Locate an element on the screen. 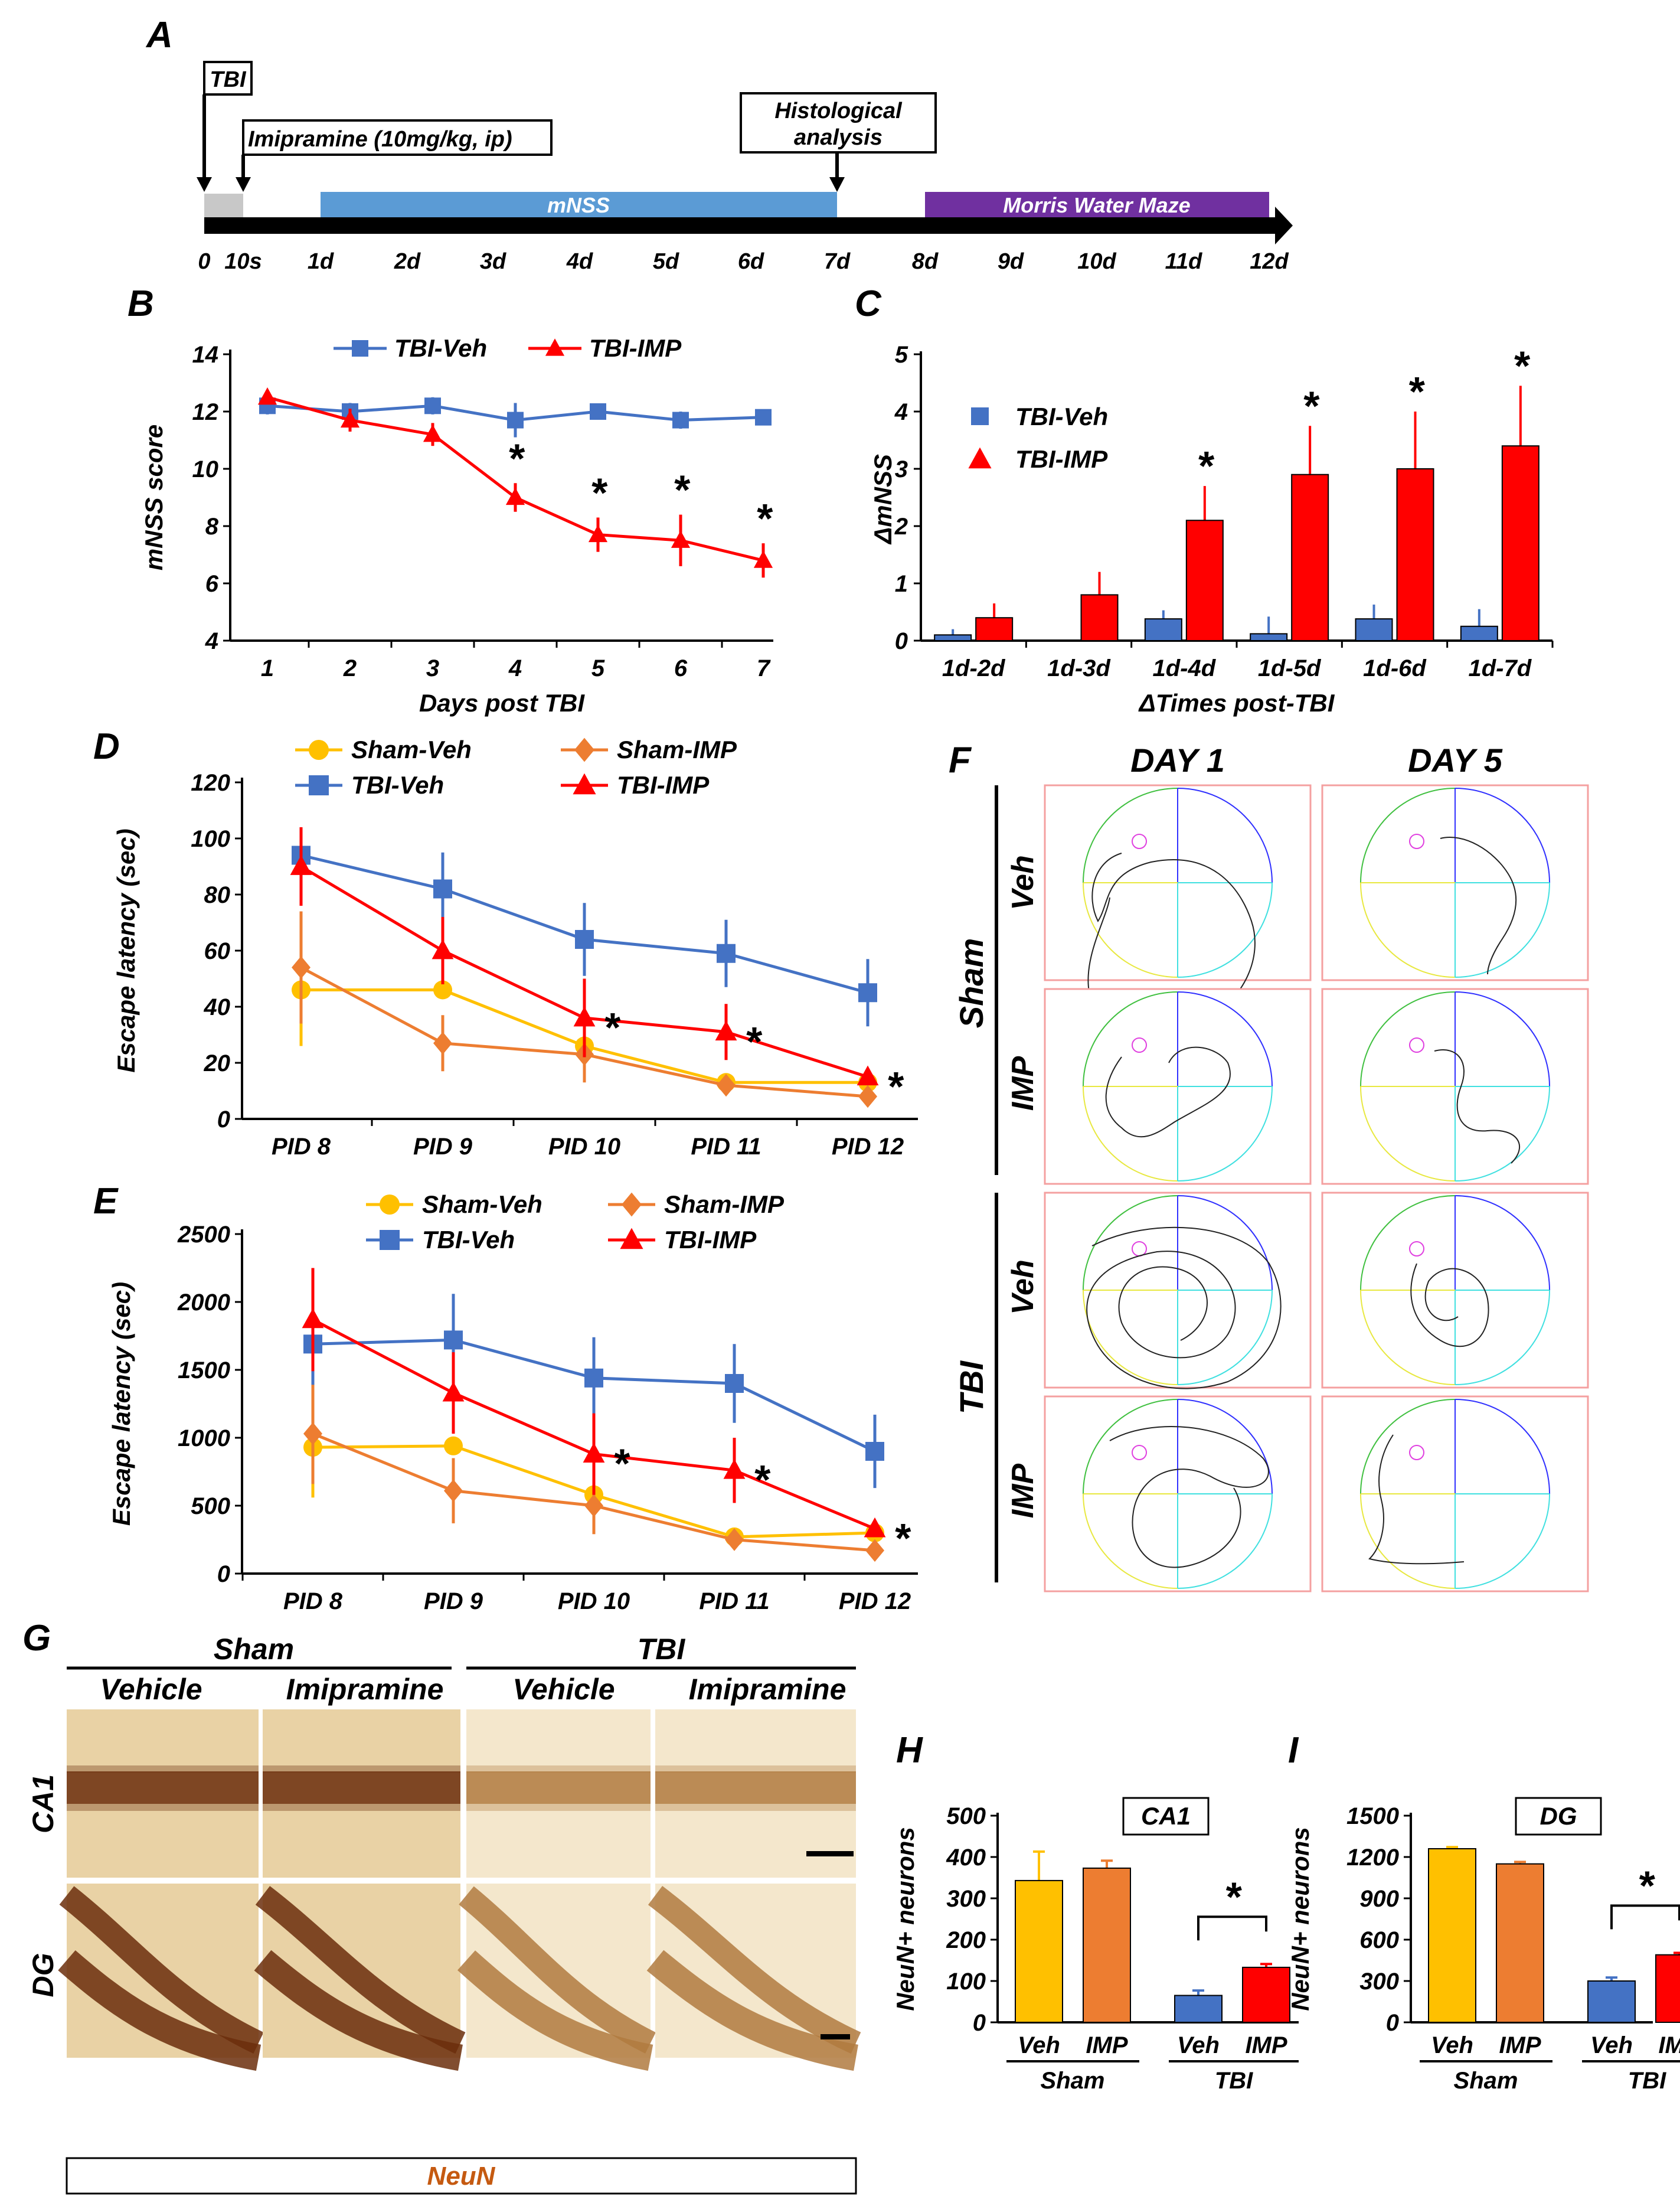 This screenshot has height=2203, width=1680. f-tbi-label: TBI is located at coordinates (972, 1387).